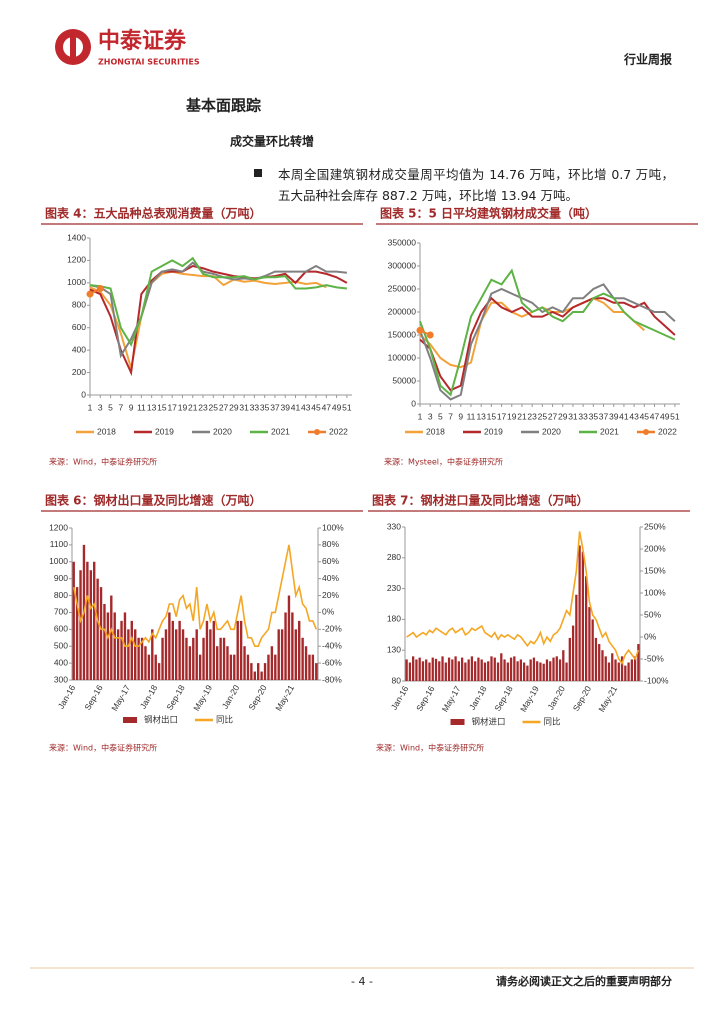  What do you see at coordinates (435, 431) in the screenshot?
I see `legend-label: 2018` at bounding box center [435, 431].